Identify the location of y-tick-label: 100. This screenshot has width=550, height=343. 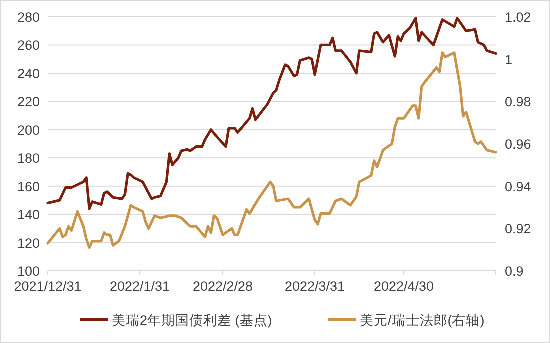
(28, 271).